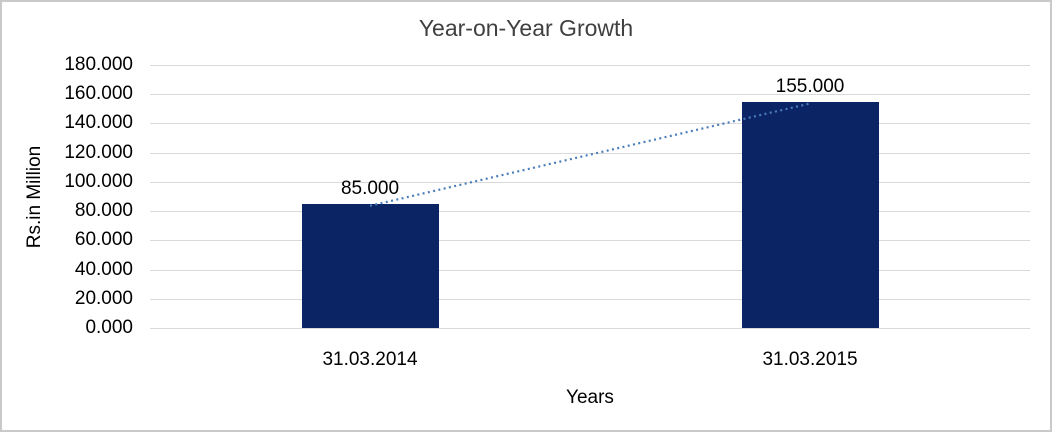  I want to click on x-category-label: 31.03.2014, so click(370, 359).